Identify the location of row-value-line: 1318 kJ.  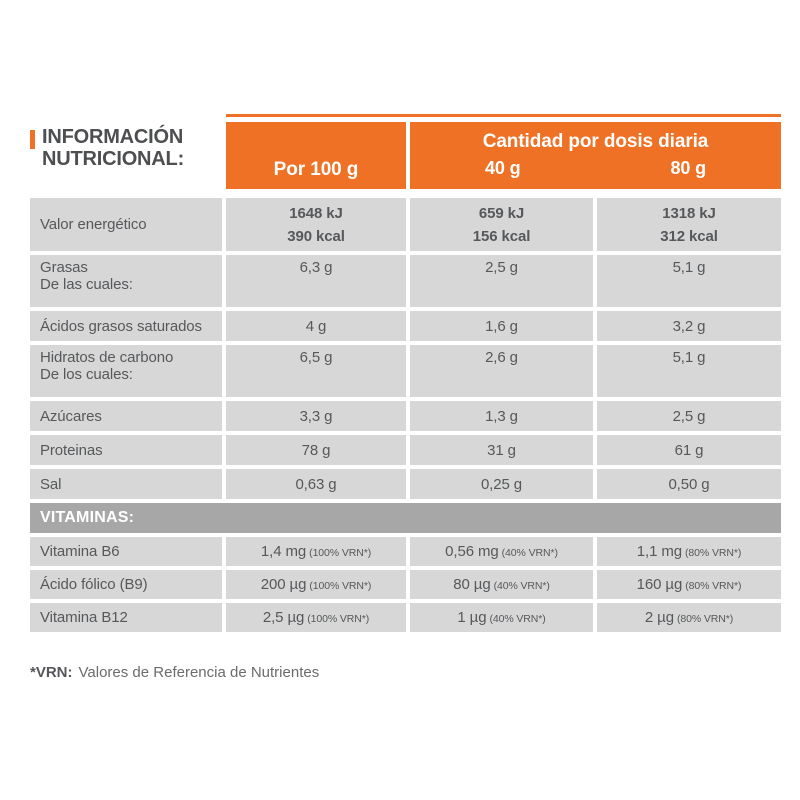
(689, 213).